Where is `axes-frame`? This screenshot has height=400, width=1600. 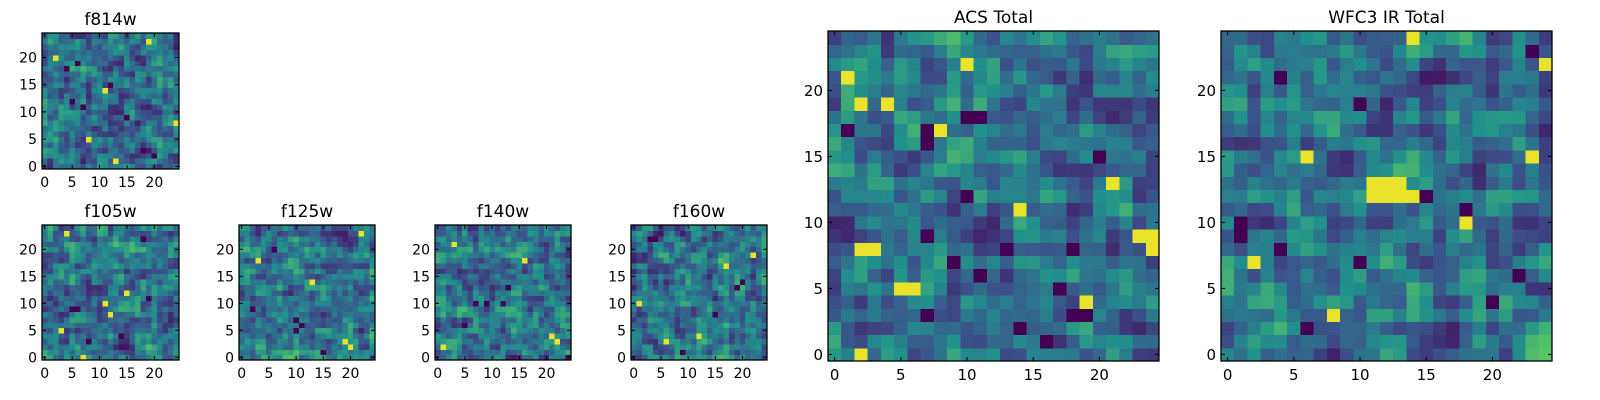 axes-frame is located at coordinates (110, 292).